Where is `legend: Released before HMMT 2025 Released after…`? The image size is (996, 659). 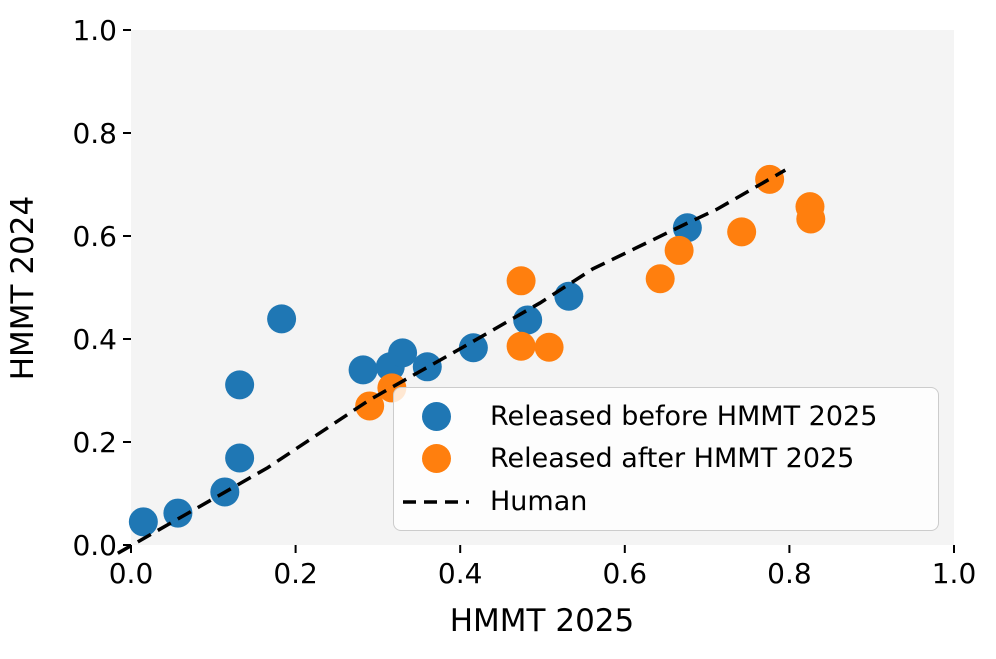
legend: Released before HMMT 2025 Released after… is located at coordinates (666, 459).